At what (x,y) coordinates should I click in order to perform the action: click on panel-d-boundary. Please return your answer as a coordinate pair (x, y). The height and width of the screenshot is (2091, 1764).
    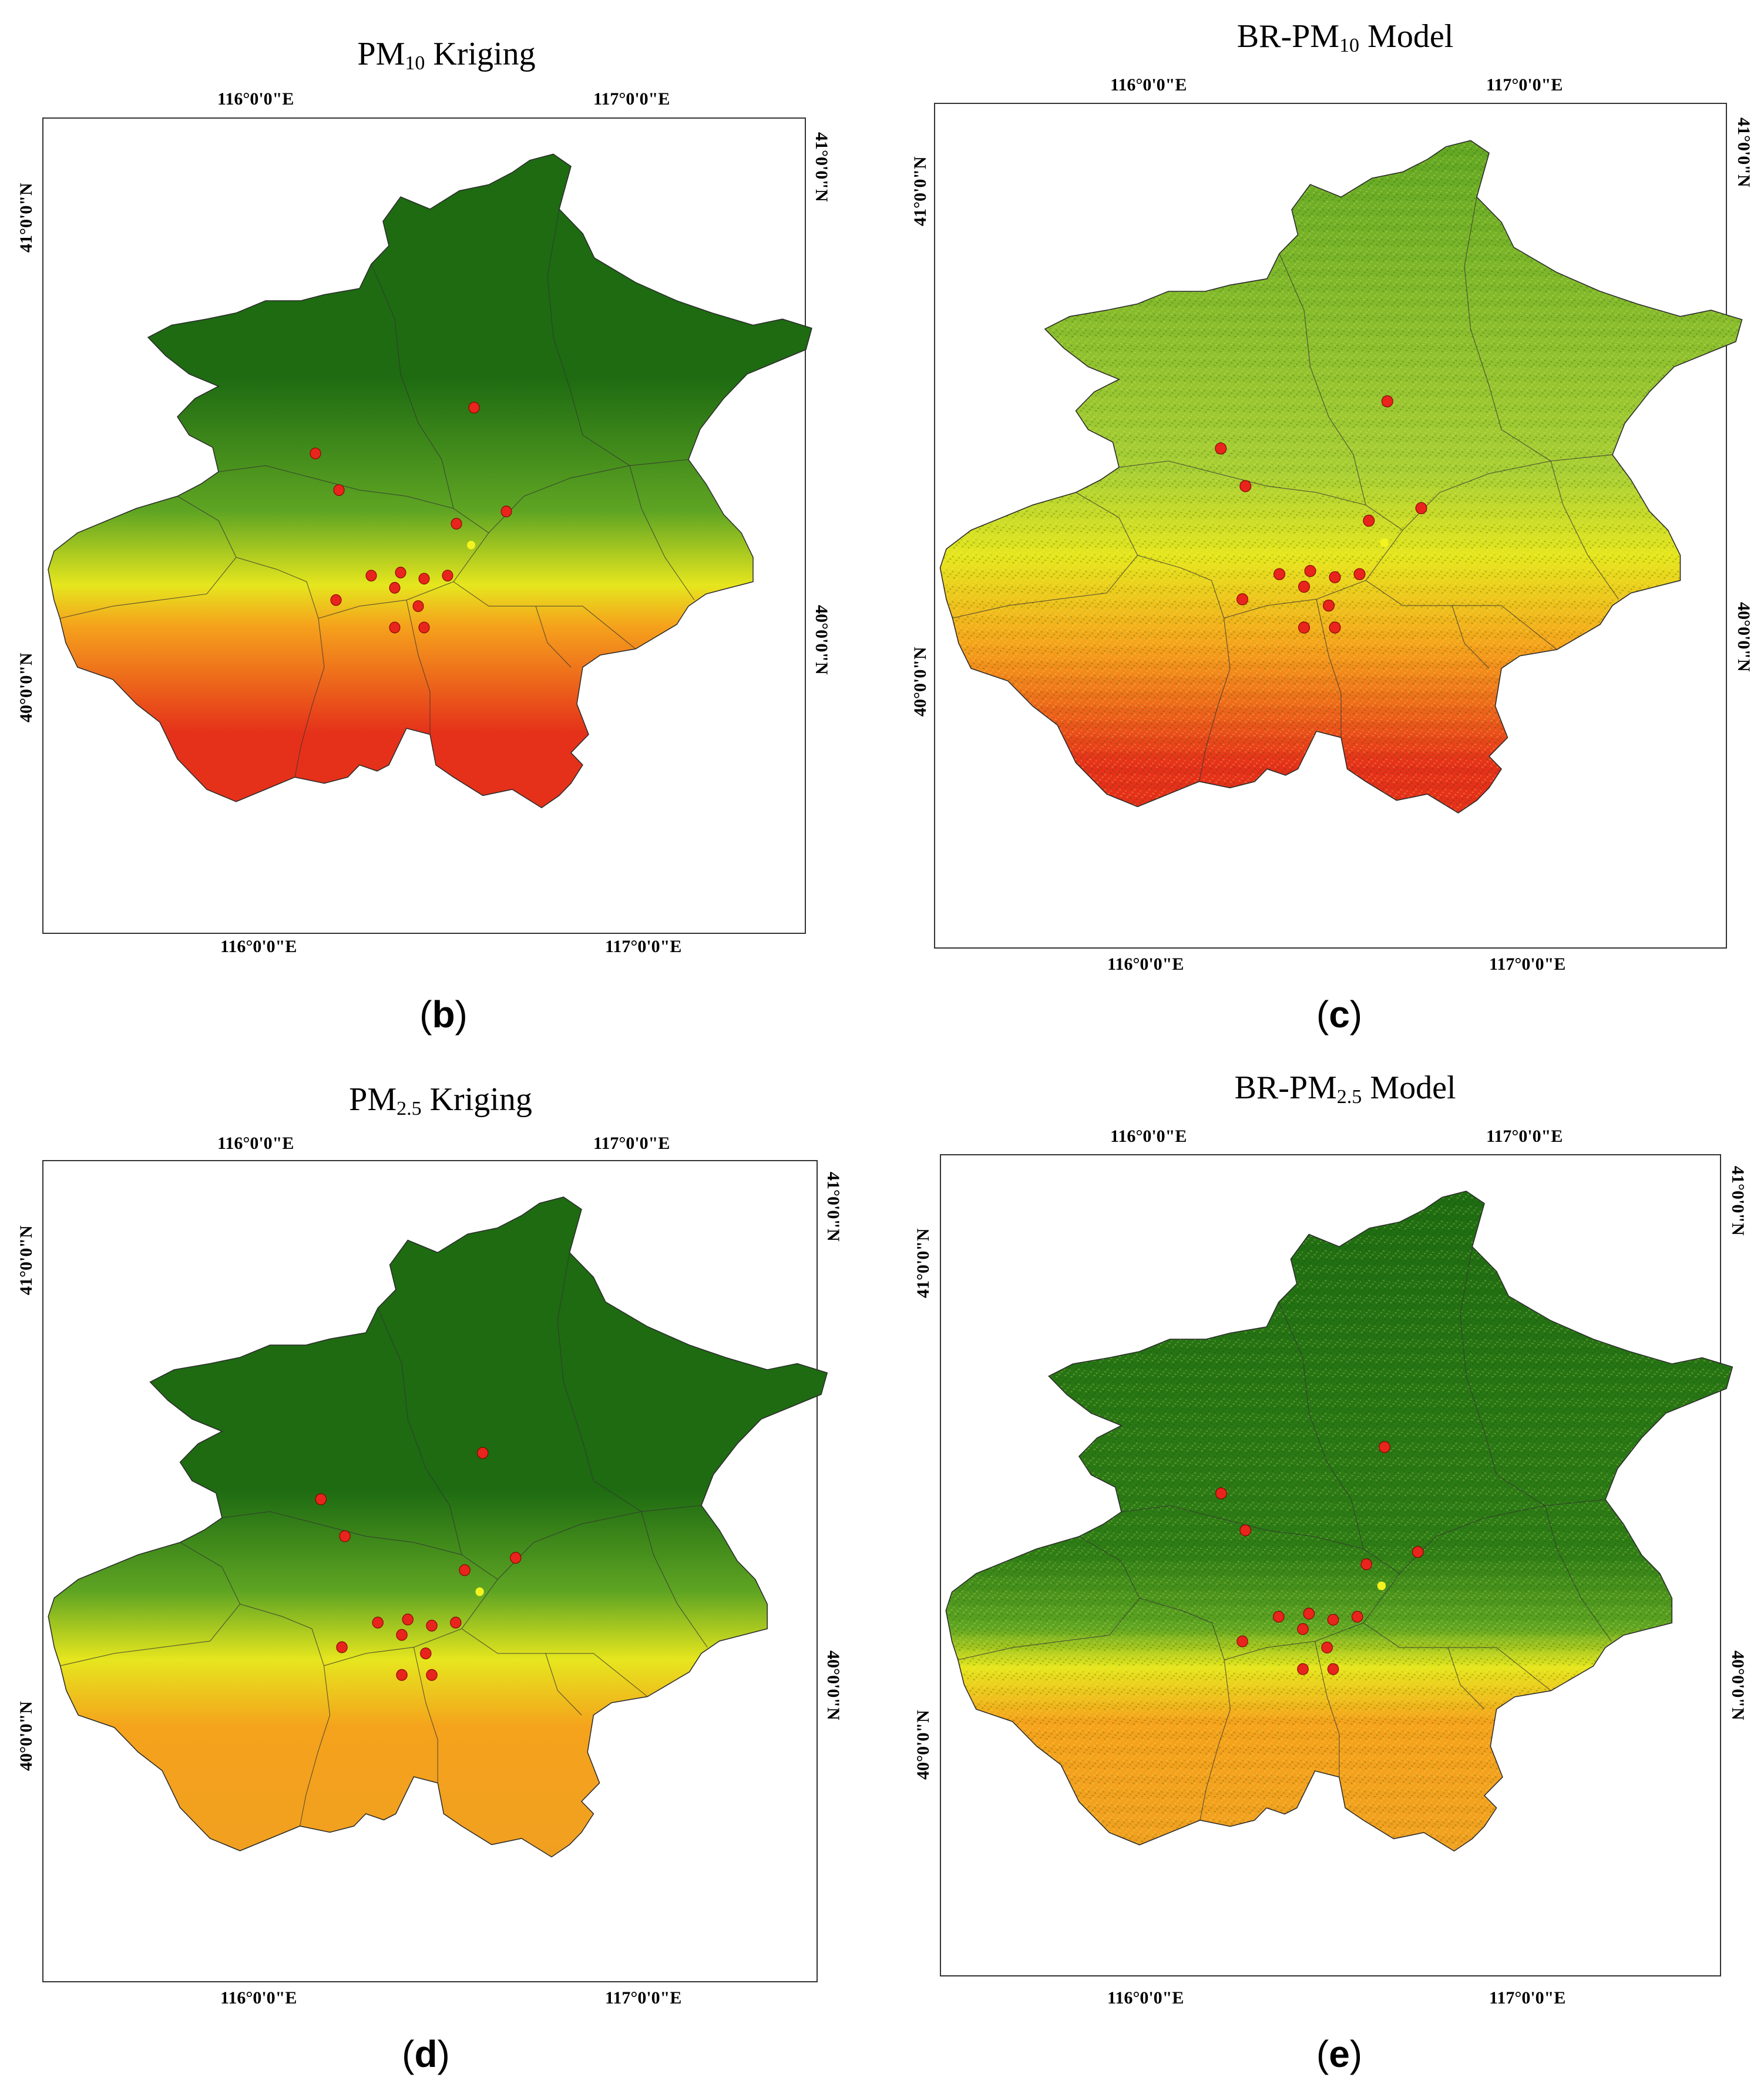
    Looking at the image, I should click on (438, 1527).